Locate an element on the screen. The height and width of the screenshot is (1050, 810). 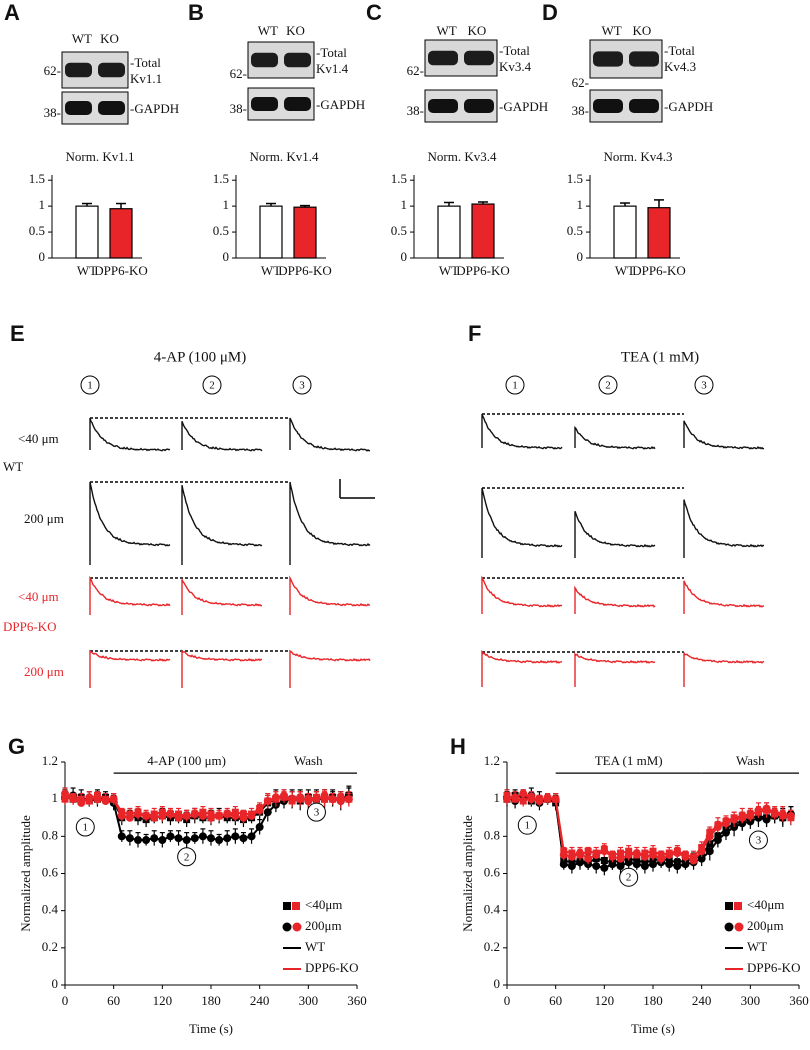
mw-marker: 38- is located at coordinates (52, 112).